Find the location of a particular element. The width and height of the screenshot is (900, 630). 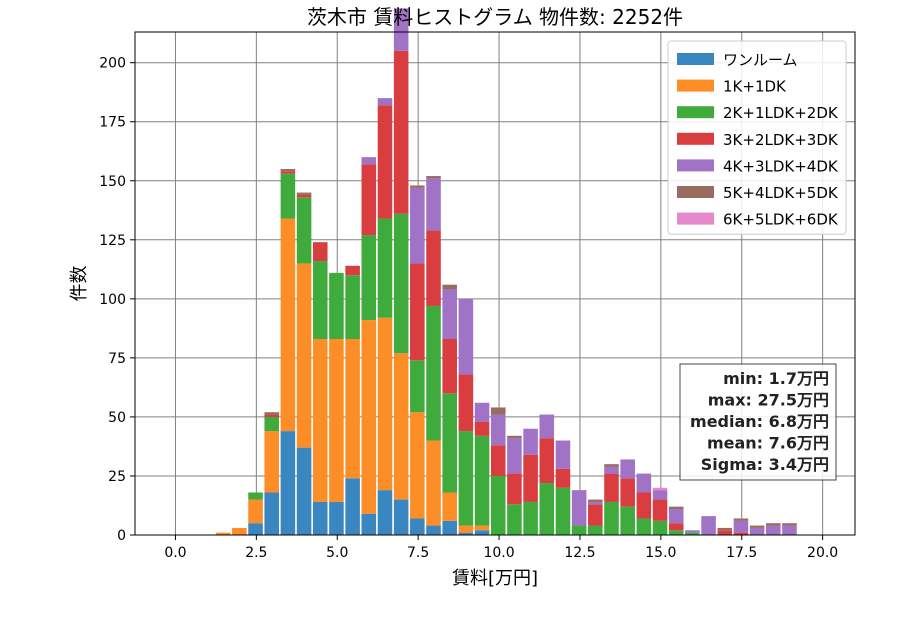

stats-line: min: 1.7万円 is located at coordinates (776, 378).